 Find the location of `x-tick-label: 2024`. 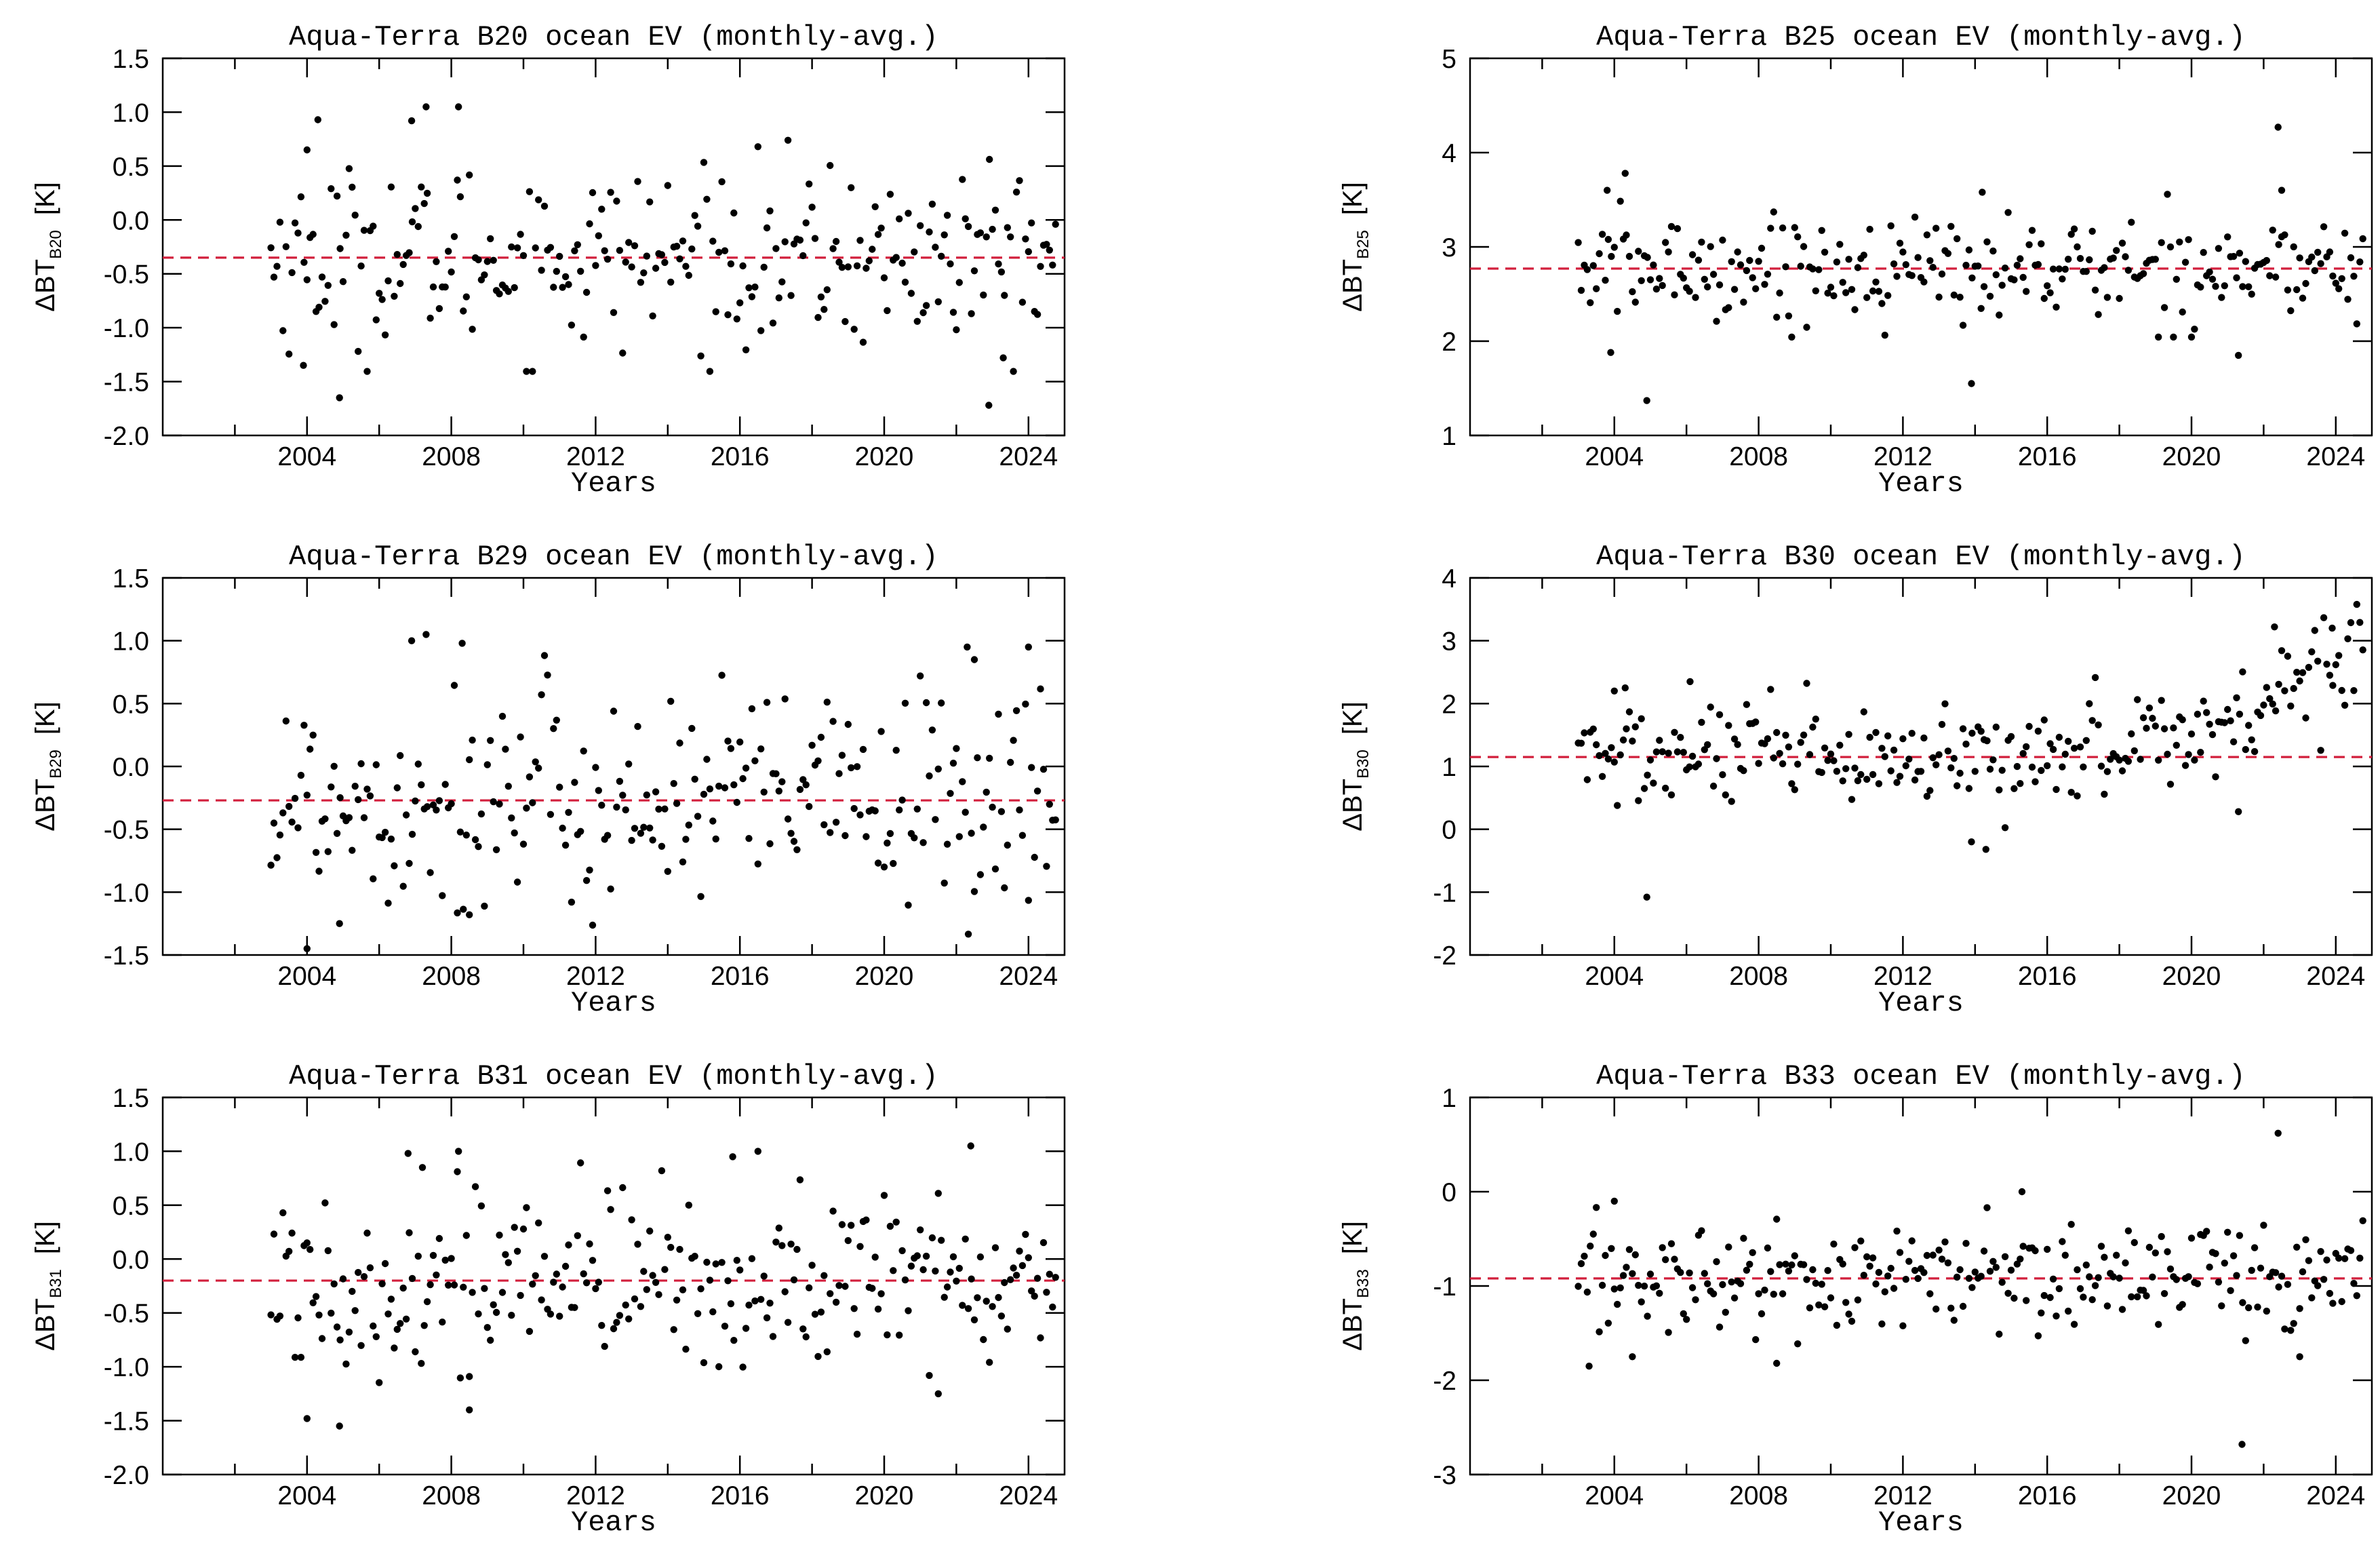

x-tick-label: 2024 is located at coordinates (1028, 1496).